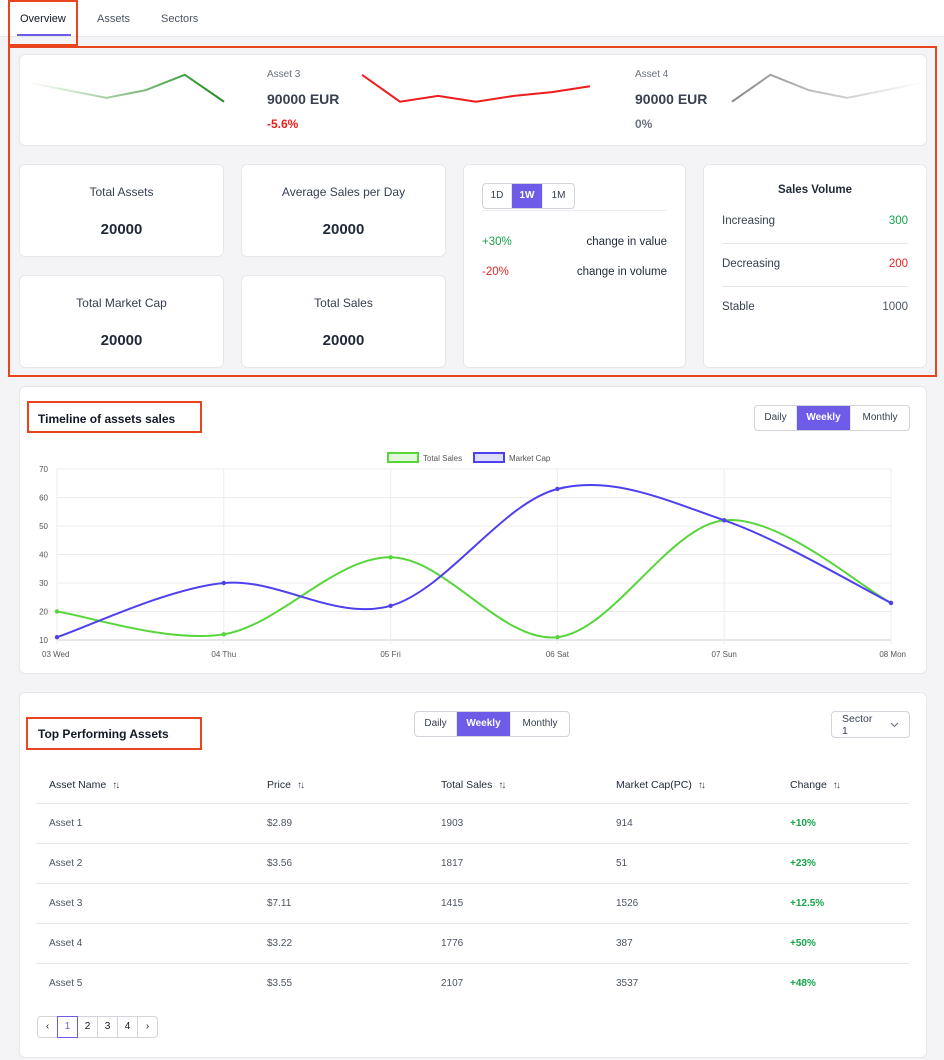 This screenshot has height=1060, width=944. I want to click on asset-4-sparkline, so click(828, 88).